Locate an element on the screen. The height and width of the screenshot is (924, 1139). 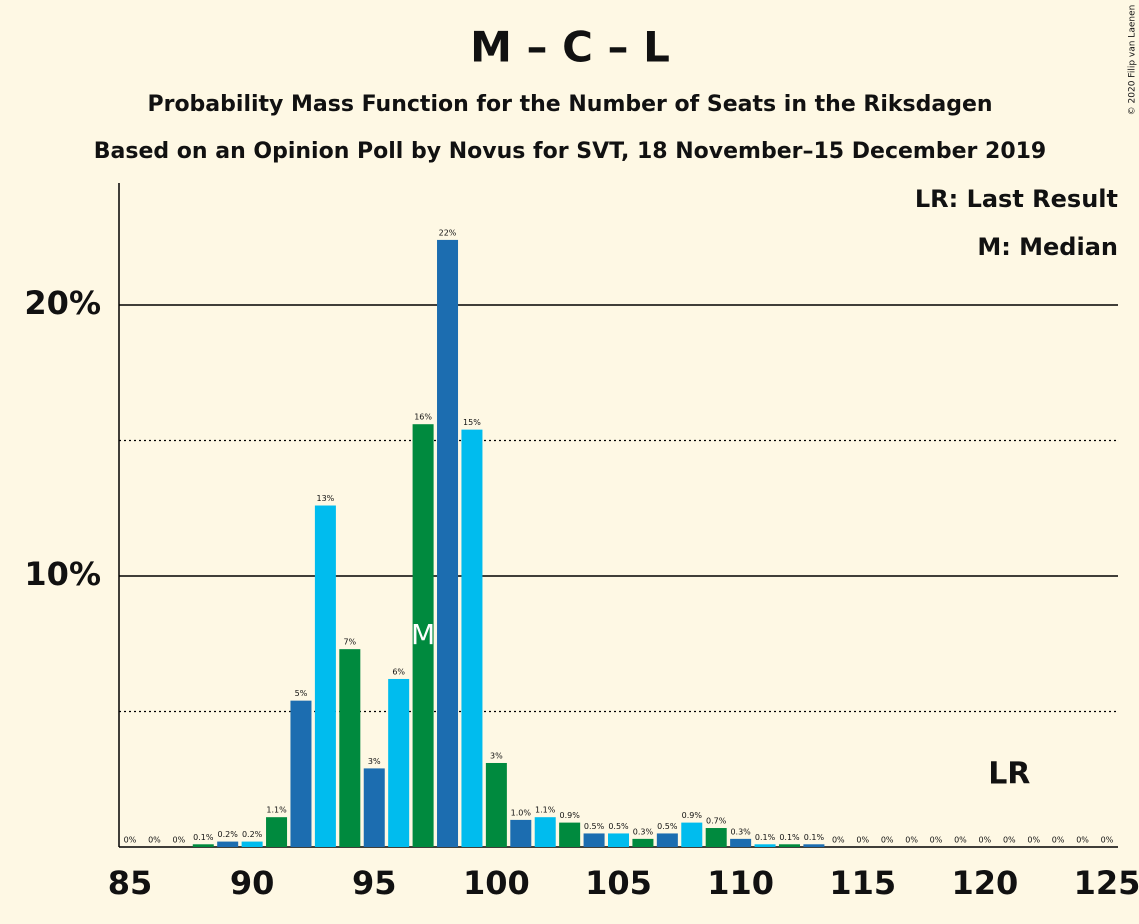
value-label: 5% is located at coordinates (301, 693).